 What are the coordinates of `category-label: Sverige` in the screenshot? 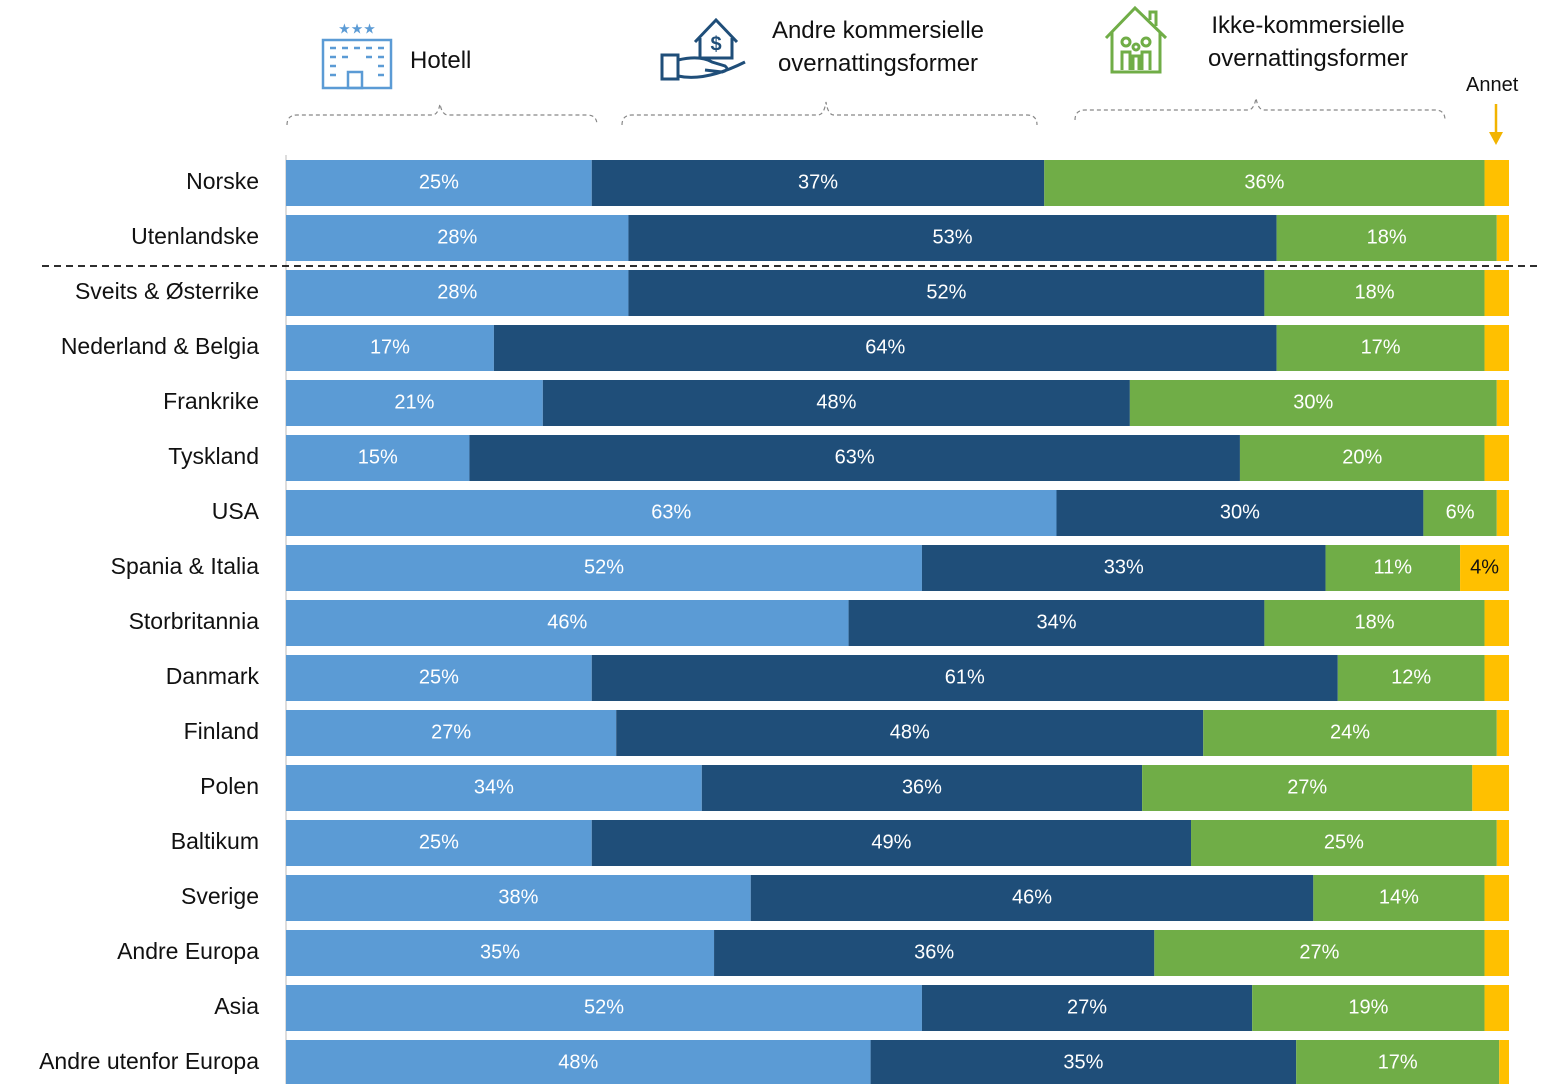 It's located at (220, 896).